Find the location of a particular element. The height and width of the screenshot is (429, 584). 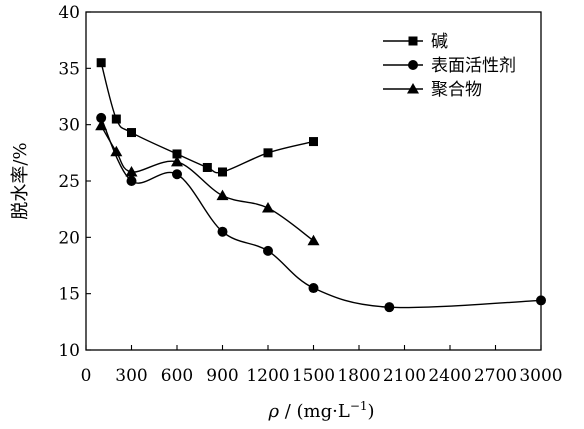

x-axis-label-close: ) is located at coordinates (371, 411).